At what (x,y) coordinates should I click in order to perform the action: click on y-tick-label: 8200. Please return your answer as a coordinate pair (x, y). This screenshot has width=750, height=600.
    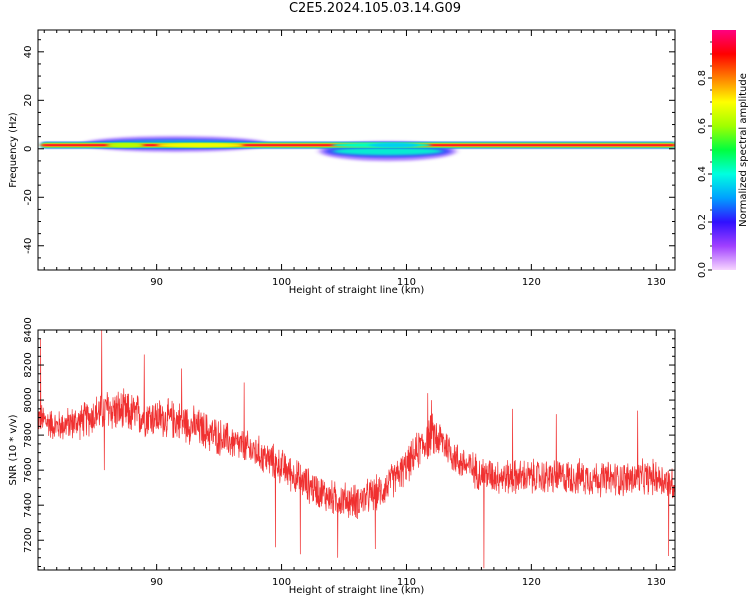
    Looking at the image, I should click on (28, 364).